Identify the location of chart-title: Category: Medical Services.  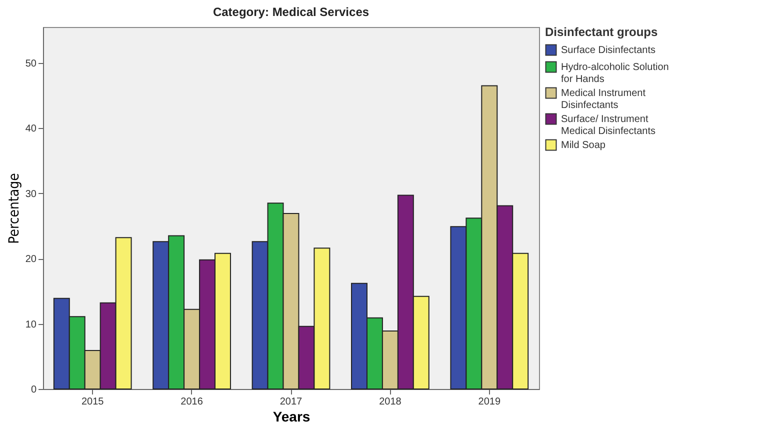
(291, 12).